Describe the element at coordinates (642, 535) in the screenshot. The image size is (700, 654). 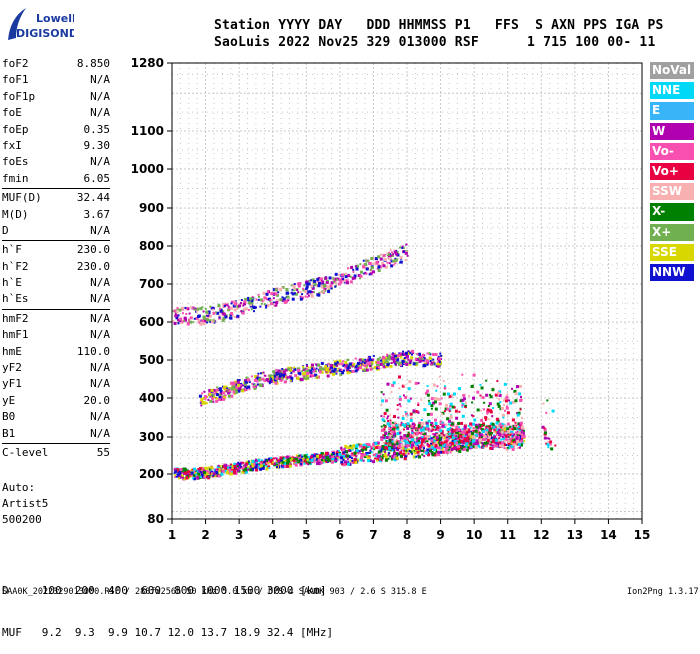
I see `x-tick-label: 15` at that location.